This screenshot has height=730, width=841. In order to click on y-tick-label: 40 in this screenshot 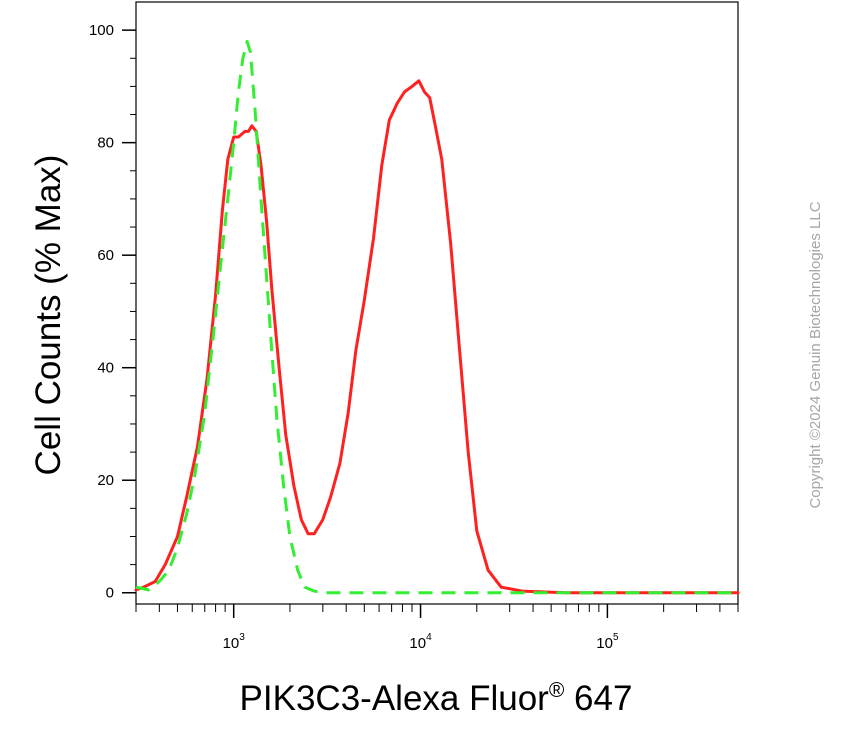, I will do `click(105, 368)`.